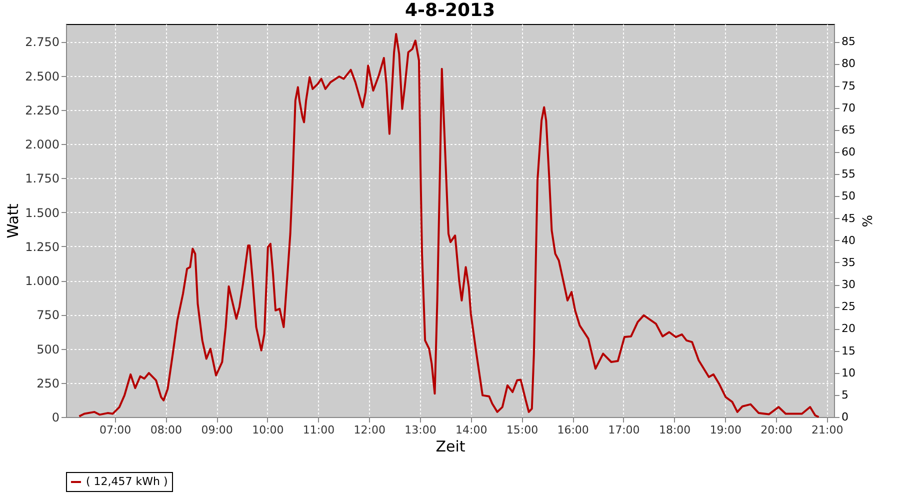  What do you see at coordinates (776, 430) in the screenshot?
I see `x-tick-label: 20:00` at bounding box center [776, 430].